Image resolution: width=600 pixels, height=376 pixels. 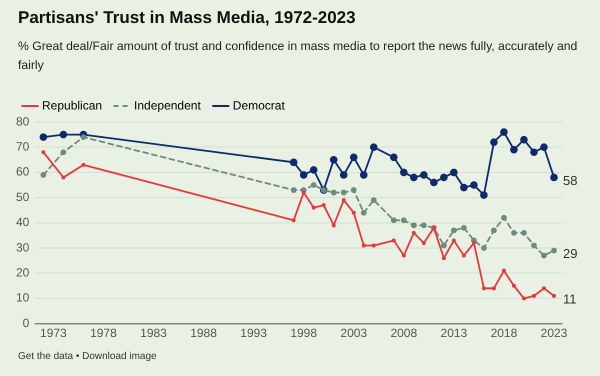 What do you see at coordinates (23, 297) in the screenshot?
I see `y-tick-label: 10` at bounding box center [23, 297].